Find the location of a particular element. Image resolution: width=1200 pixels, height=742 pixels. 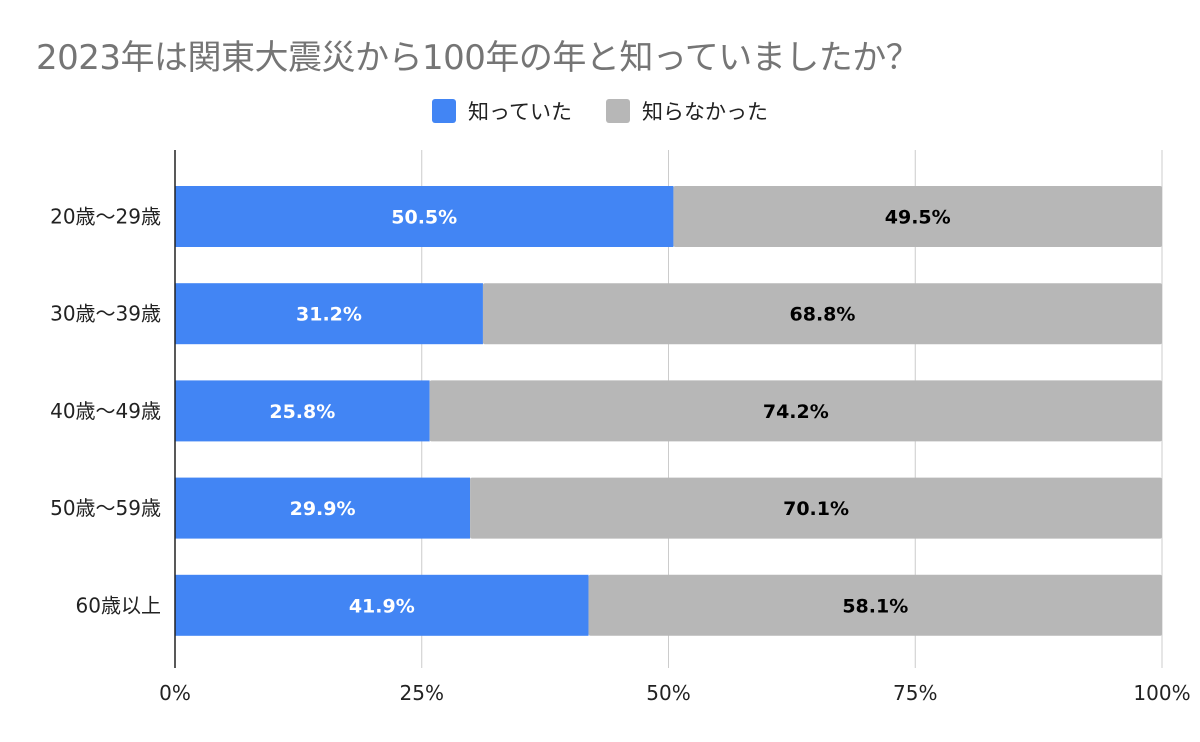

legend-swatch-known is located at coordinates (444, 111).